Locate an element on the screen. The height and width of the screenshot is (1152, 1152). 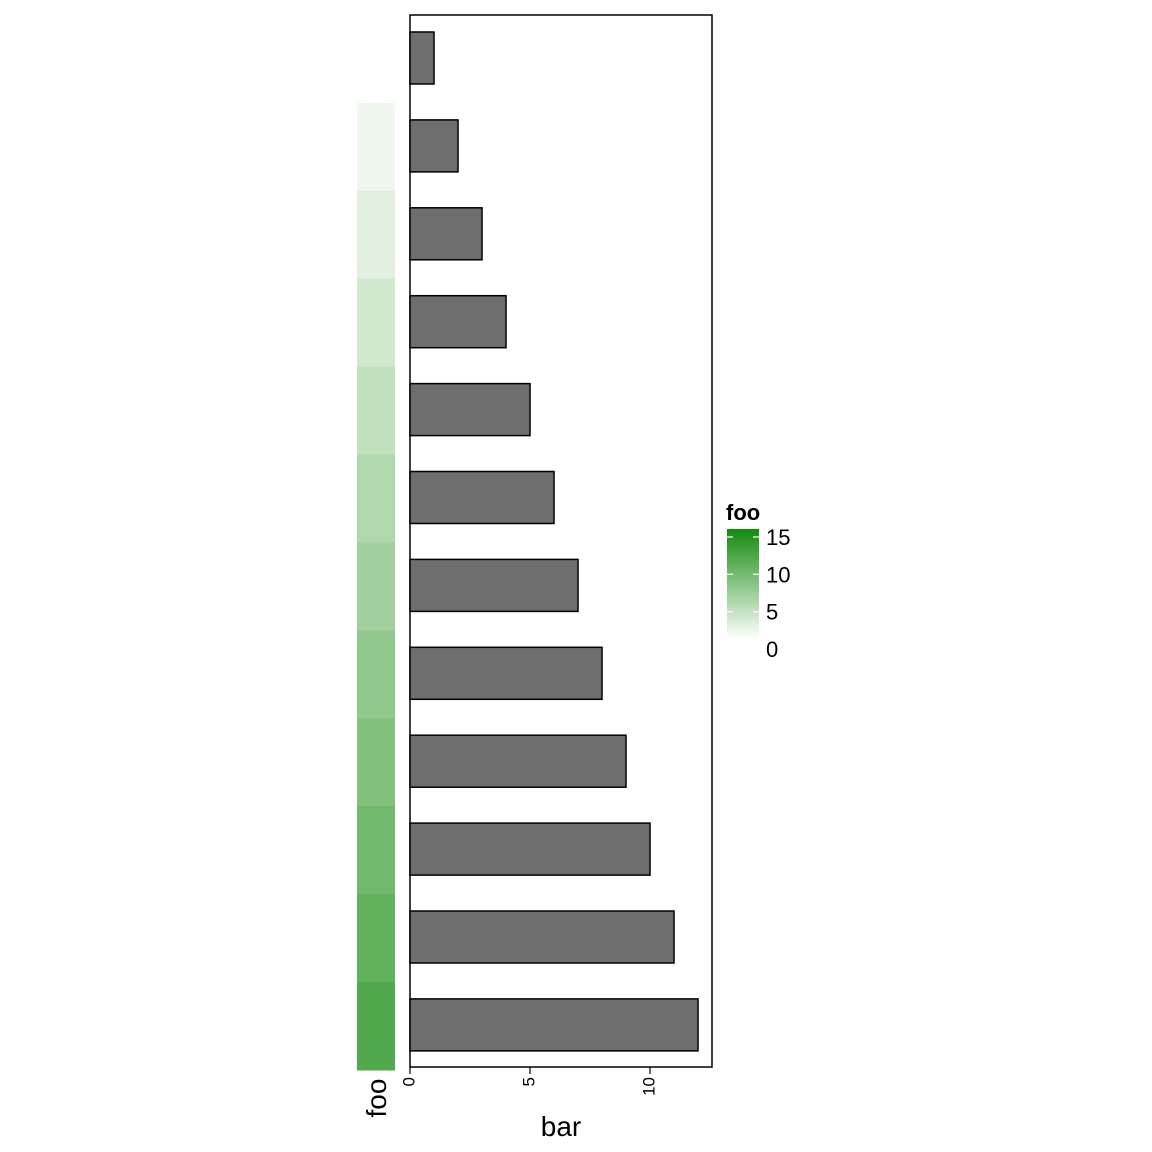
x-tick-label-1: 5 is located at coordinates (528, 1081).